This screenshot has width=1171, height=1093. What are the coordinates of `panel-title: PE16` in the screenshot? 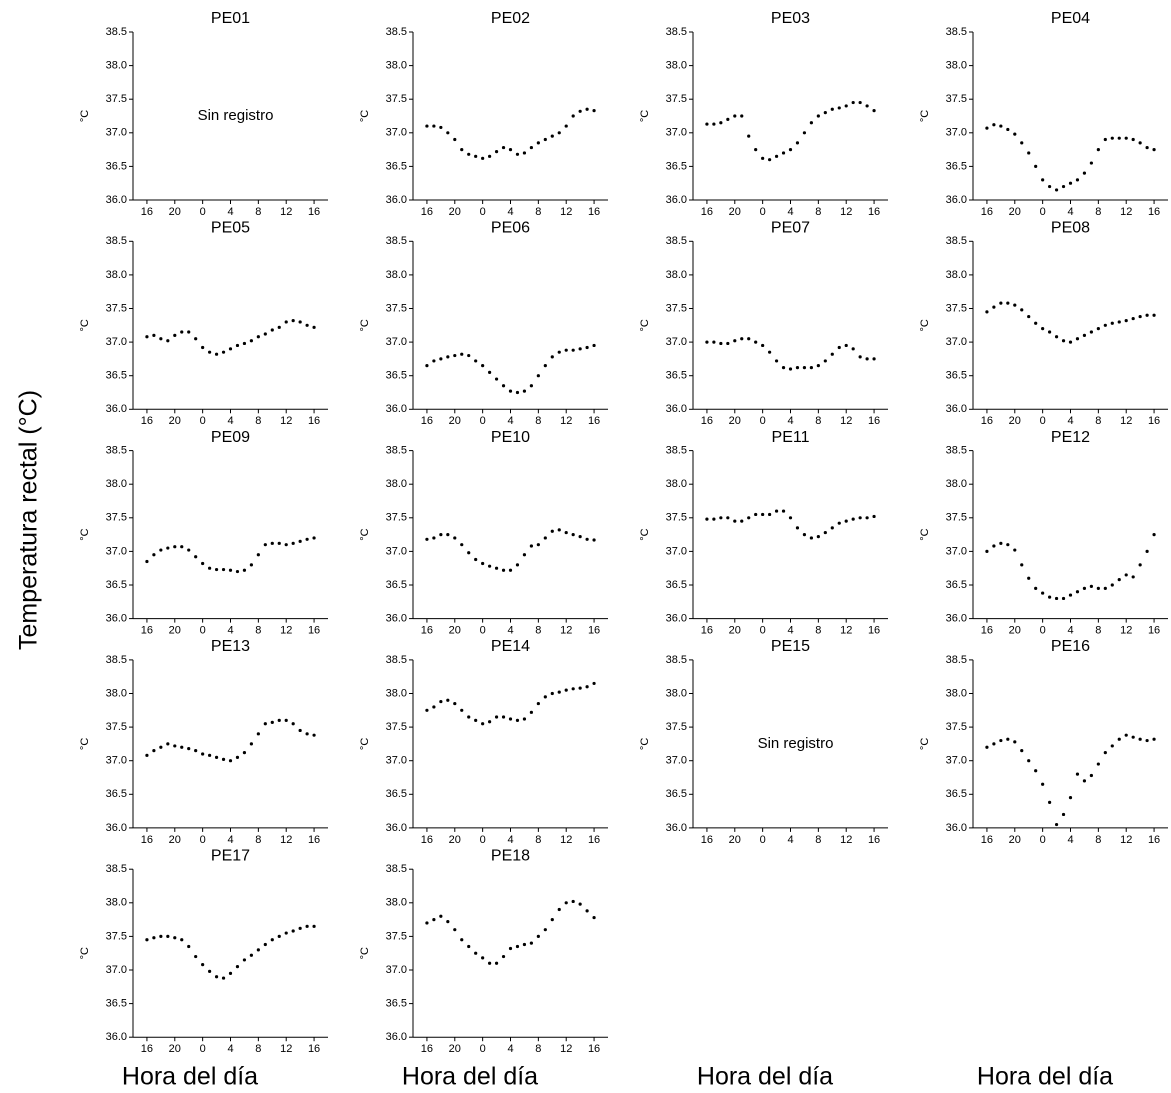 It's located at (1070, 646).